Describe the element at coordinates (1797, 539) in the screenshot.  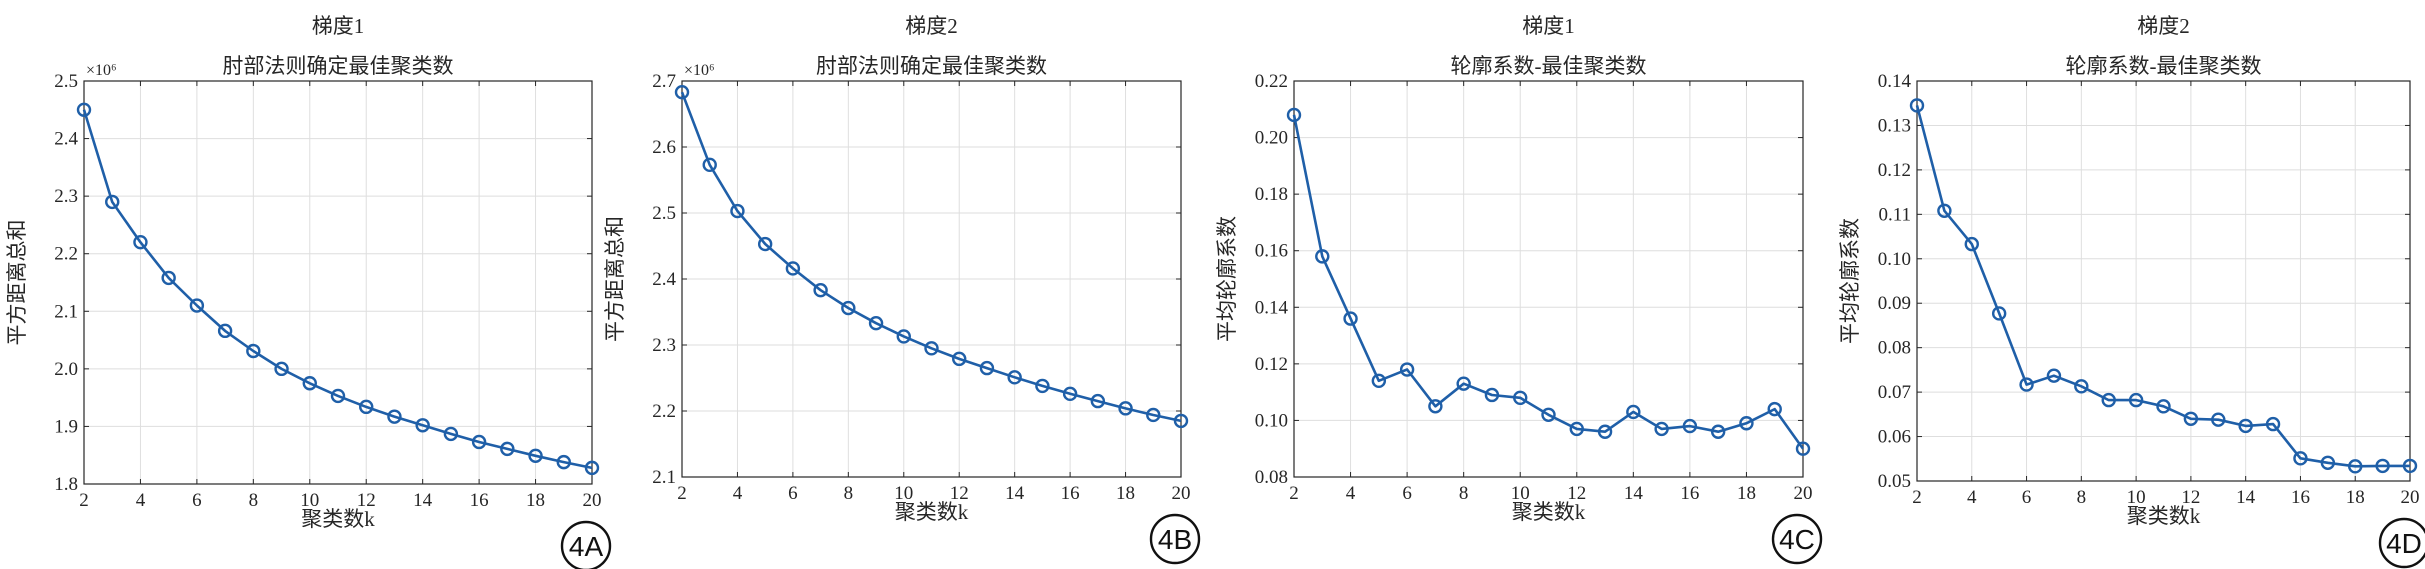
I see `panel-label: 4C` at that location.